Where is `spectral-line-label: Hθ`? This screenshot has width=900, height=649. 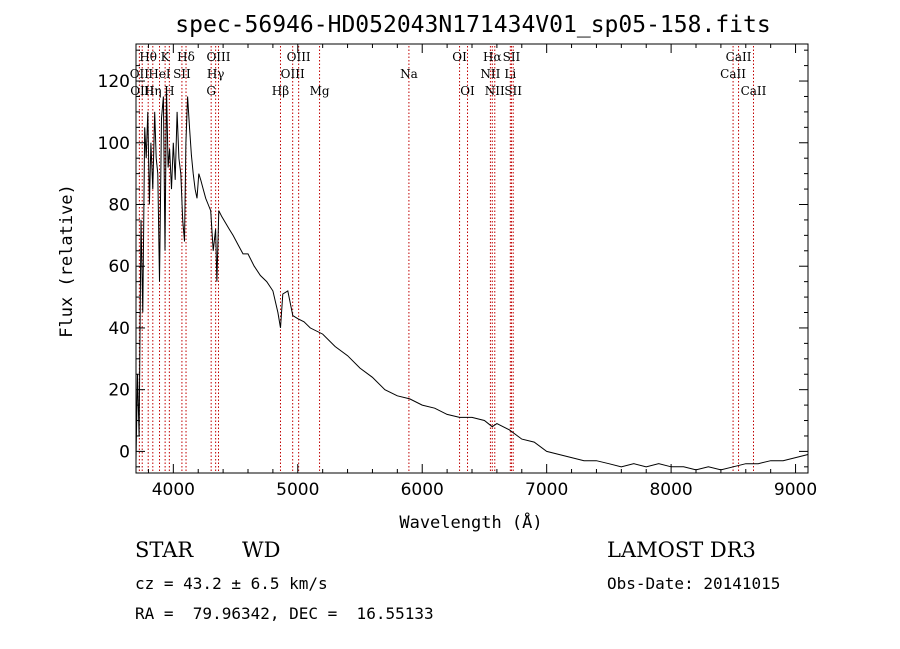 spectral-line-label: Hθ is located at coordinates (148, 57).